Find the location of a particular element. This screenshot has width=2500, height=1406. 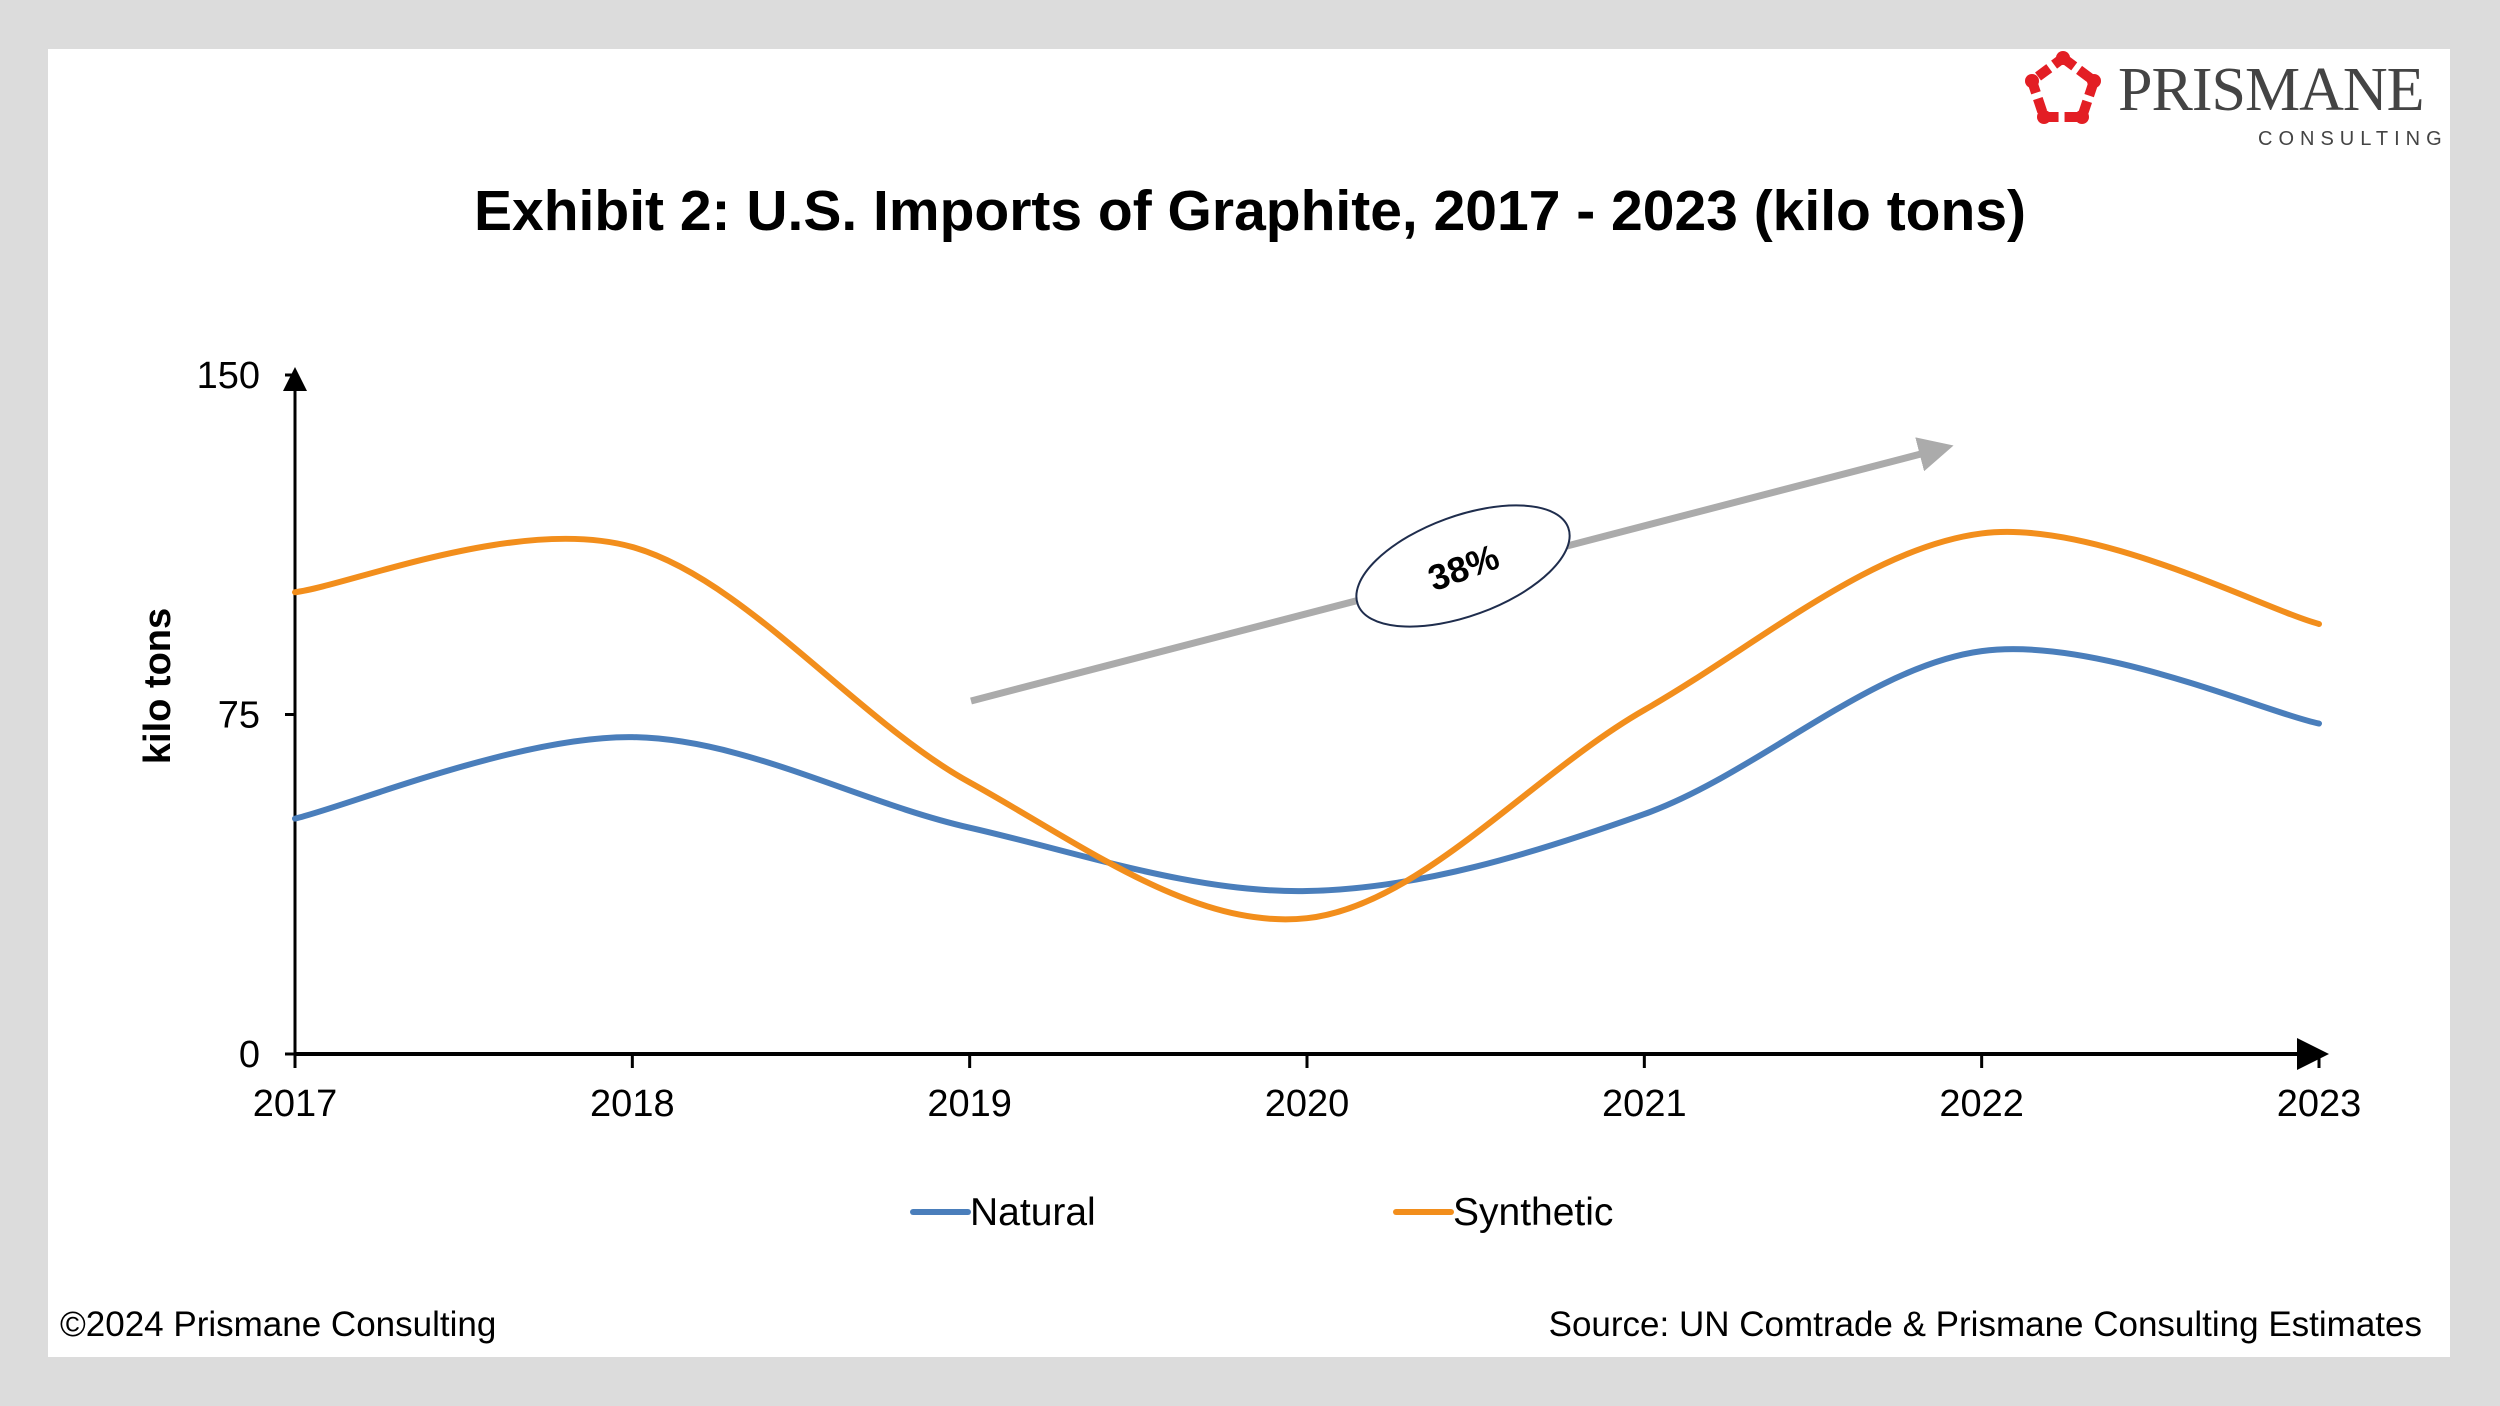

x-tick-label: 2020 is located at coordinates (1307, 1104).